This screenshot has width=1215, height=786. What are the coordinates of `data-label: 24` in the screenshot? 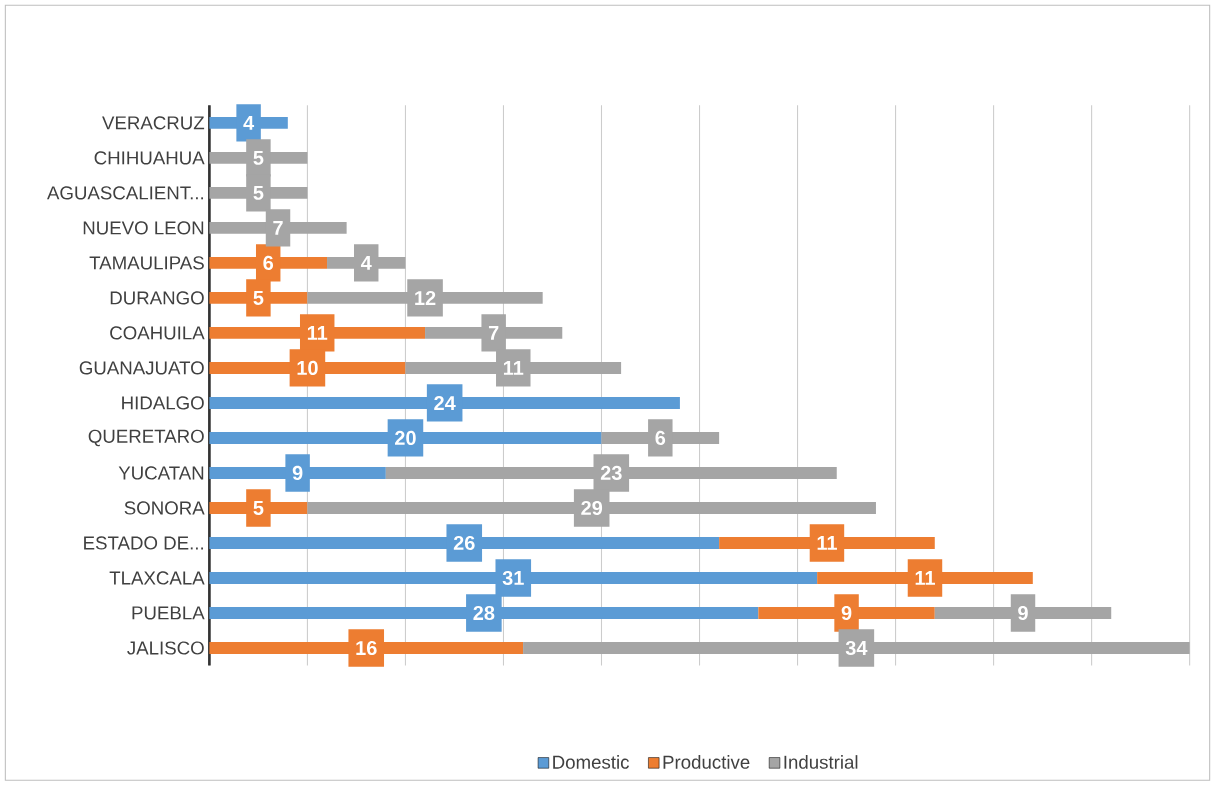 It's located at (445, 403).